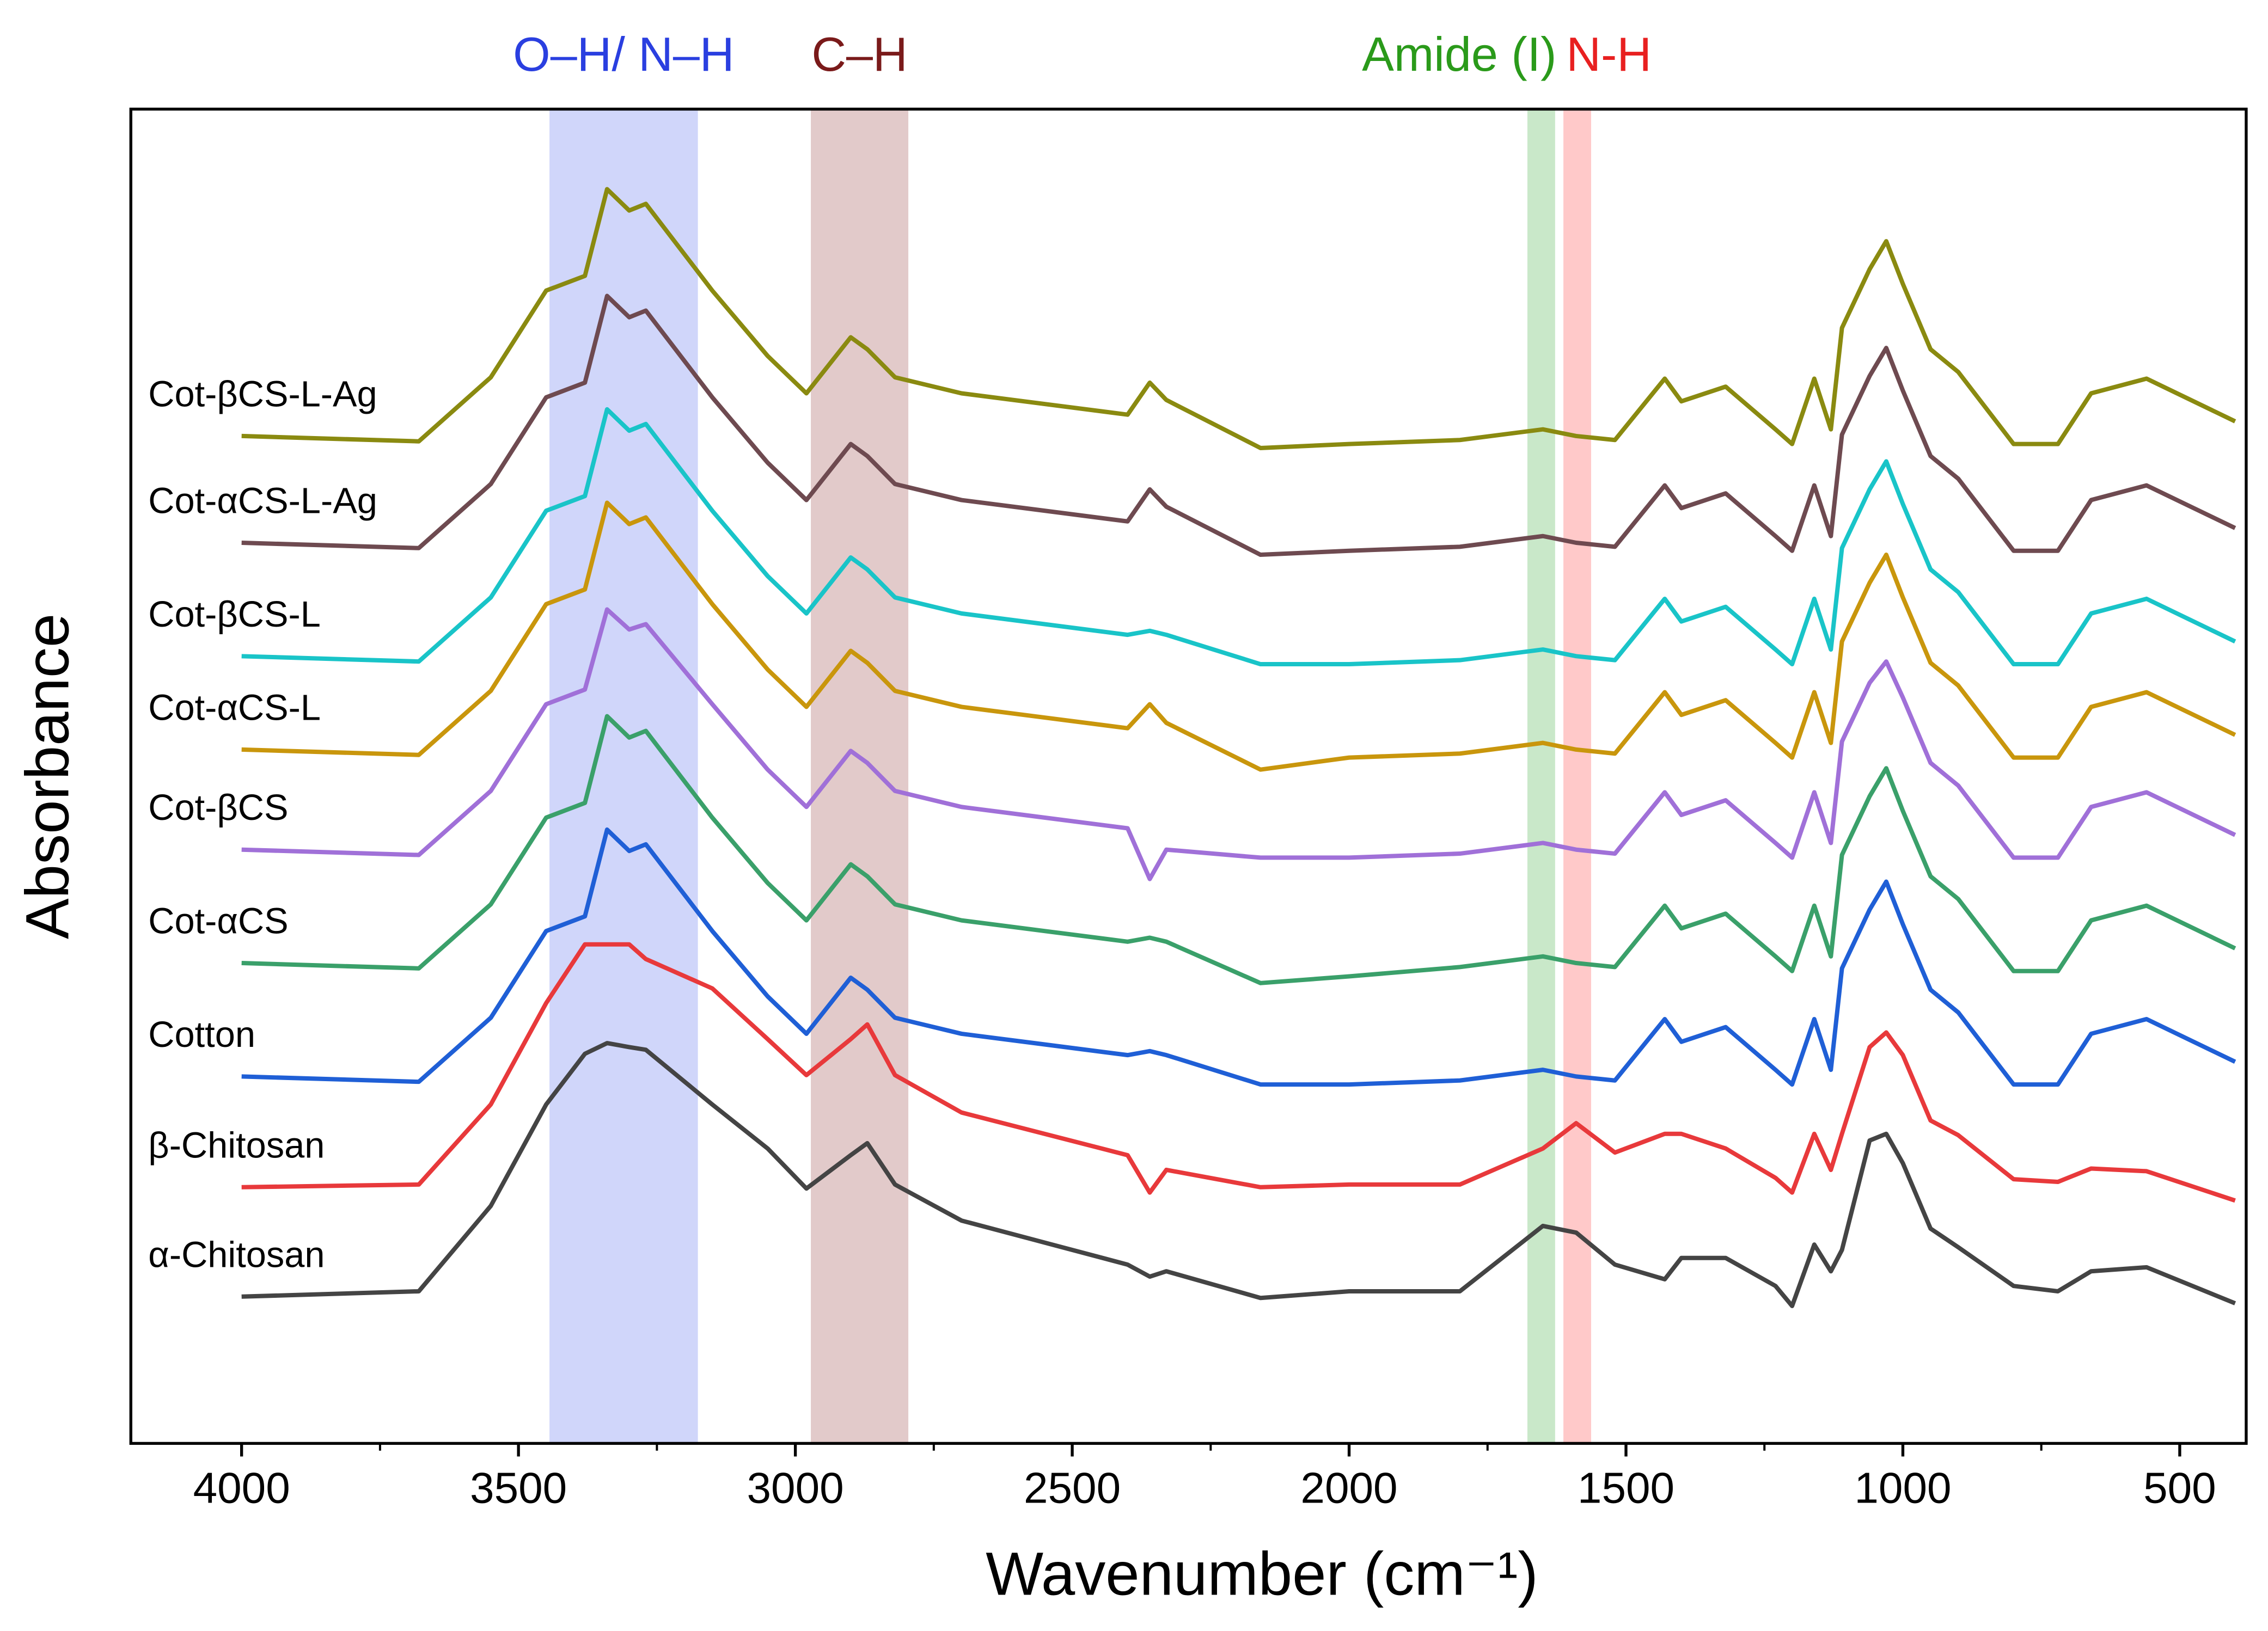 The height and width of the screenshot is (1631, 2268). I want to click on x-tick-label: 4000, so click(241, 1487).